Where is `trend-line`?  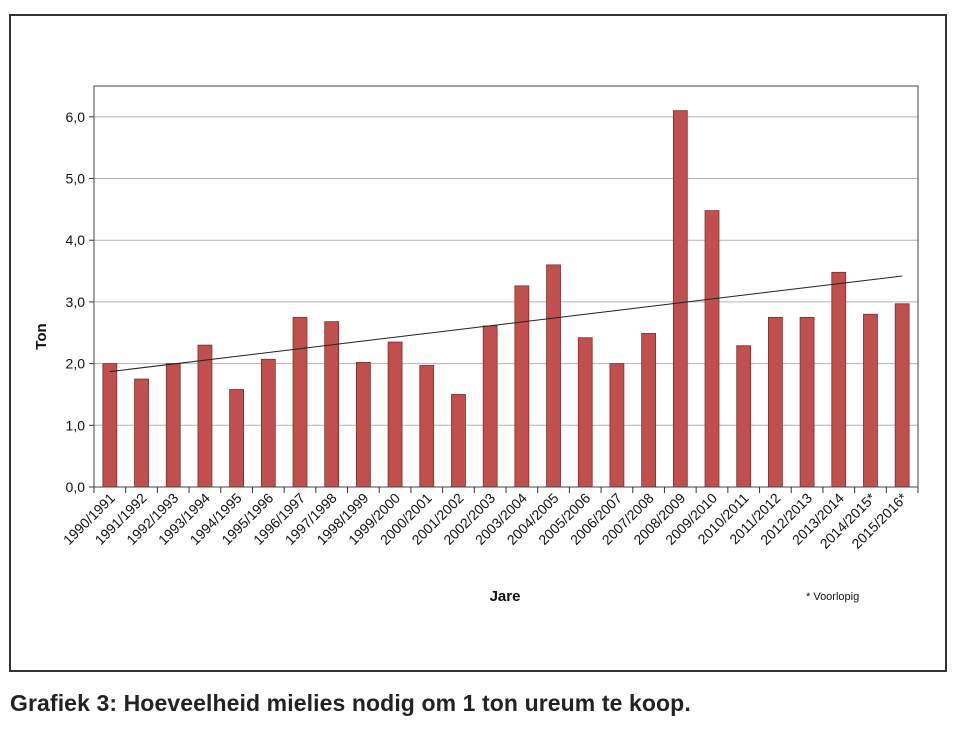 trend-line is located at coordinates (506, 324).